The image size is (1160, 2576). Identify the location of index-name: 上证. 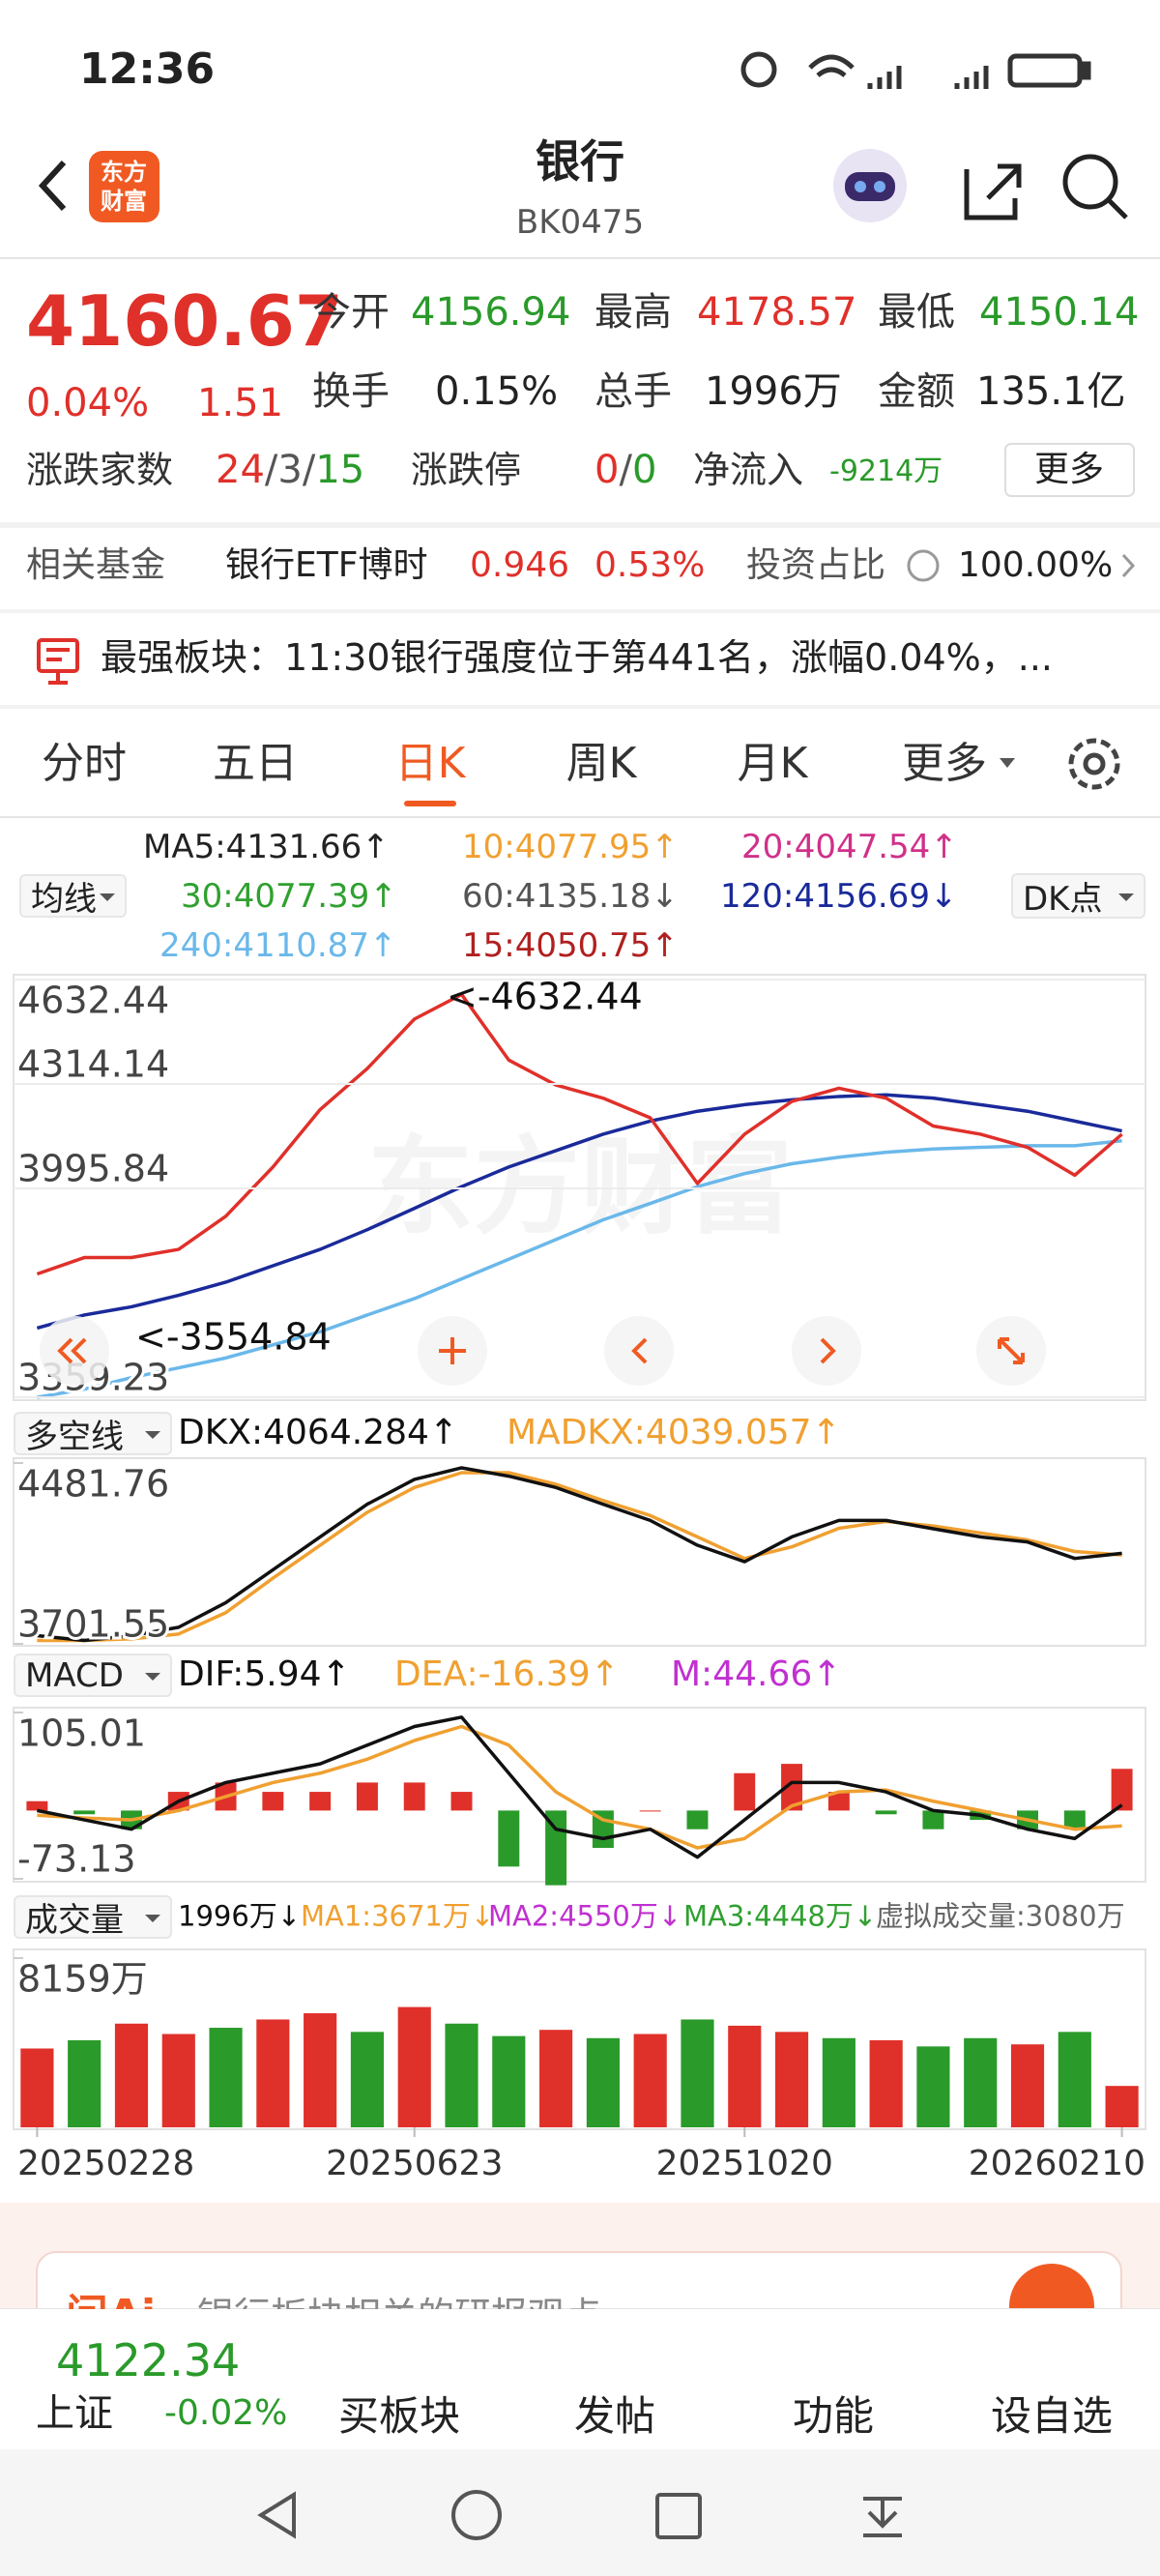
(74, 2413).